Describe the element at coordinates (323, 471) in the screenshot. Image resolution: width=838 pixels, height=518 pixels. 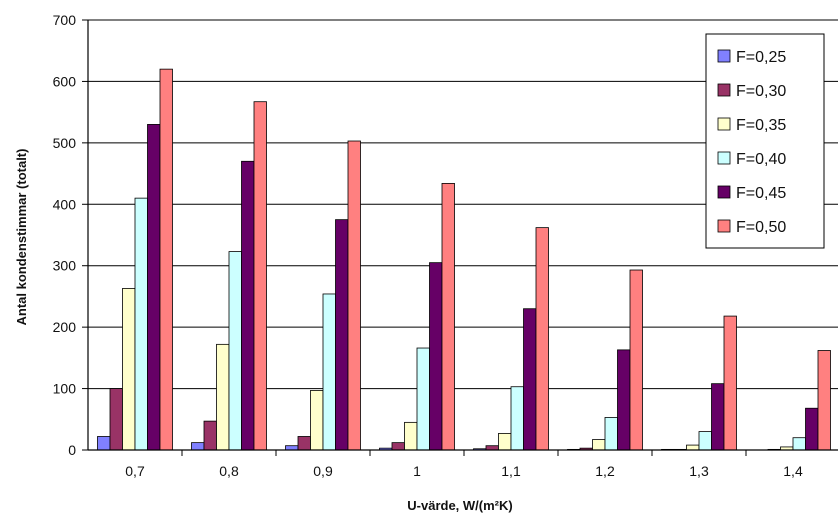
I see `x-tick-label: 0,9` at that location.